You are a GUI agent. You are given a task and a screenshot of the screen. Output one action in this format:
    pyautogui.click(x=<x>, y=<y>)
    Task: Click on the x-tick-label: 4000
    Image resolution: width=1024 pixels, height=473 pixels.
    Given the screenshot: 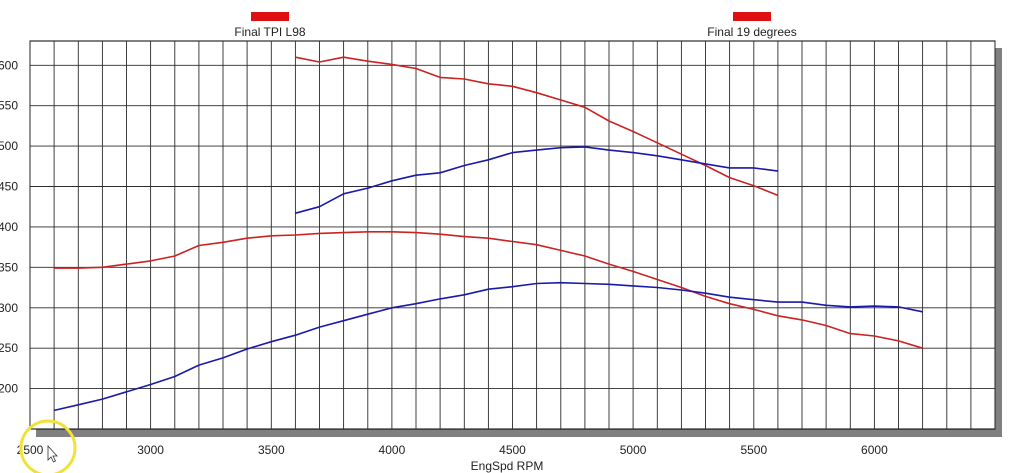 What is the action you would take?
    pyautogui.click(x=392, y=450)
    